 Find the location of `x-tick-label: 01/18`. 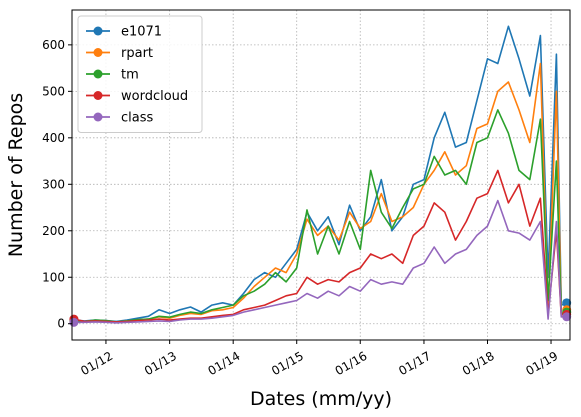

x-tick-label: 01/18 is located at coordinates (478, 363).